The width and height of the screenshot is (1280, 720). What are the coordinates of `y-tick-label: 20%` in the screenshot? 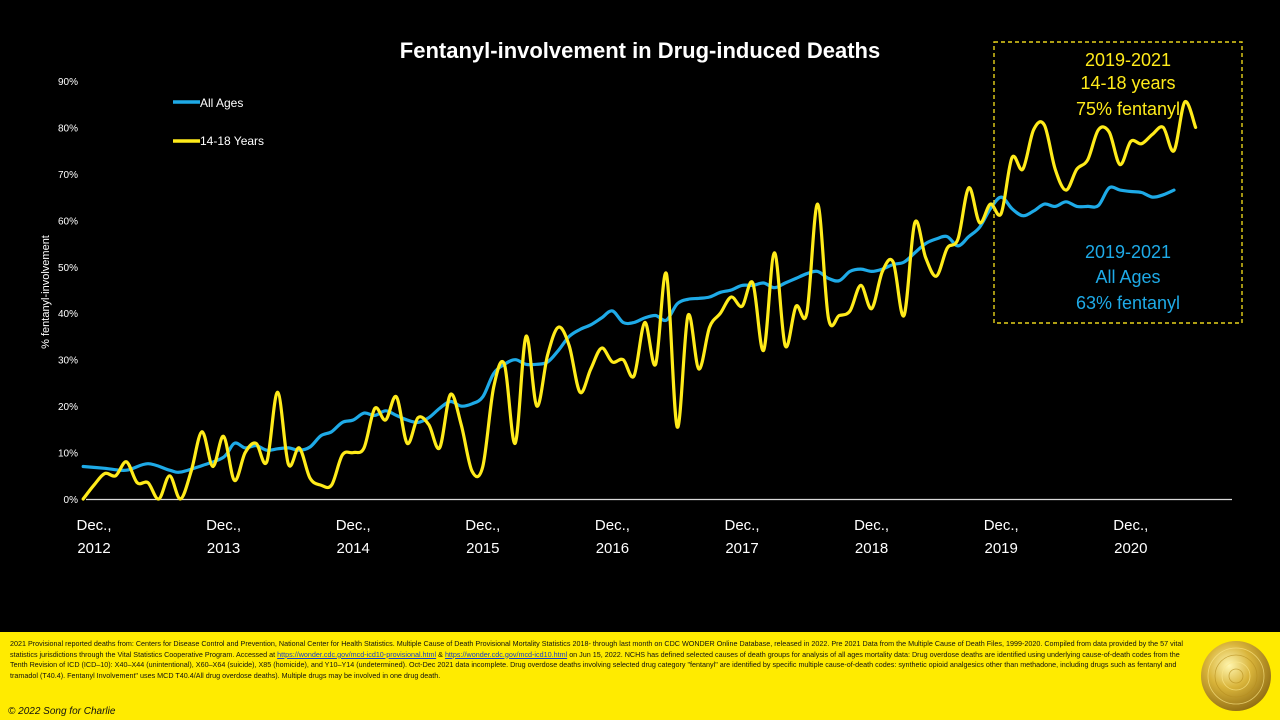 It's located at (68, 407).